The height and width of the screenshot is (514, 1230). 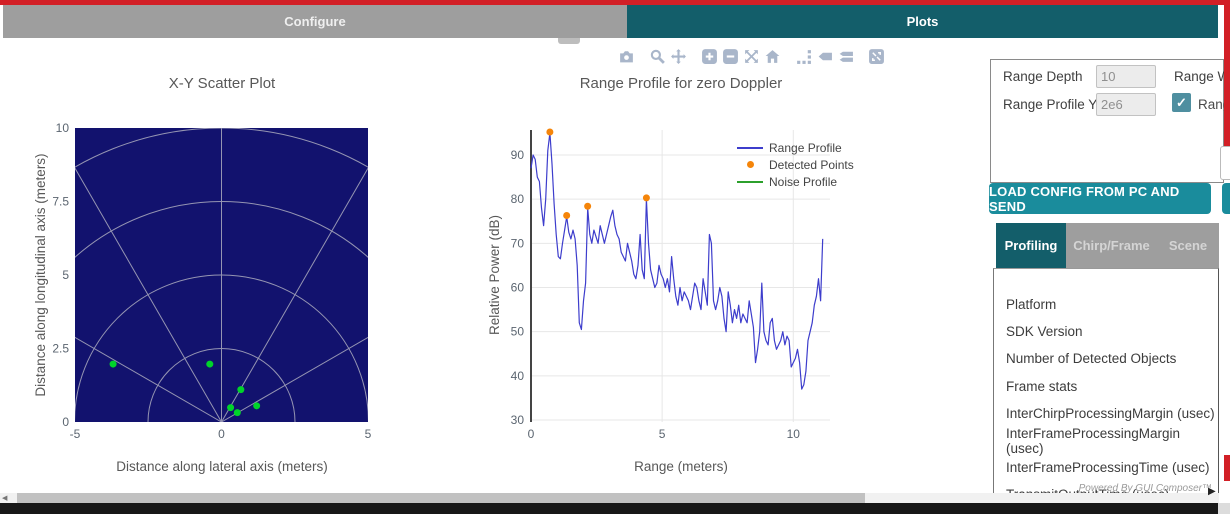 I want to click on check-icon: ✓, so click(x=1181, y=102).